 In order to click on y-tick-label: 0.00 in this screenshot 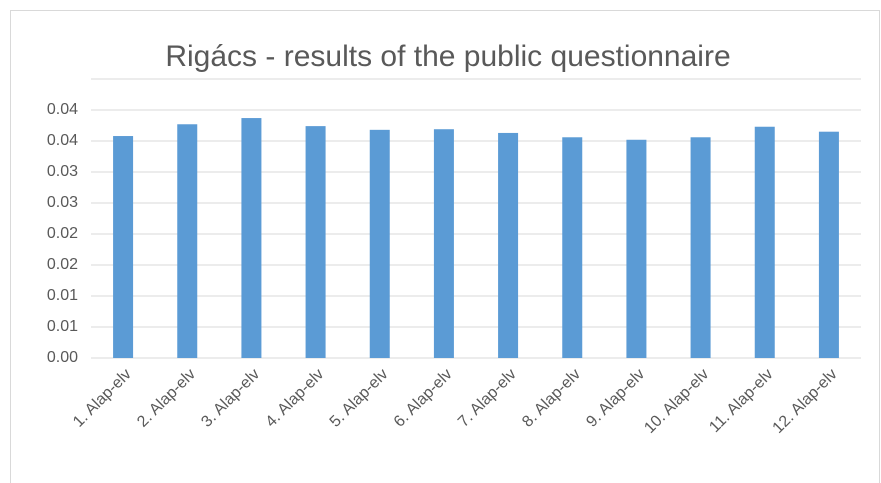, I will do `click(62, 357)`.